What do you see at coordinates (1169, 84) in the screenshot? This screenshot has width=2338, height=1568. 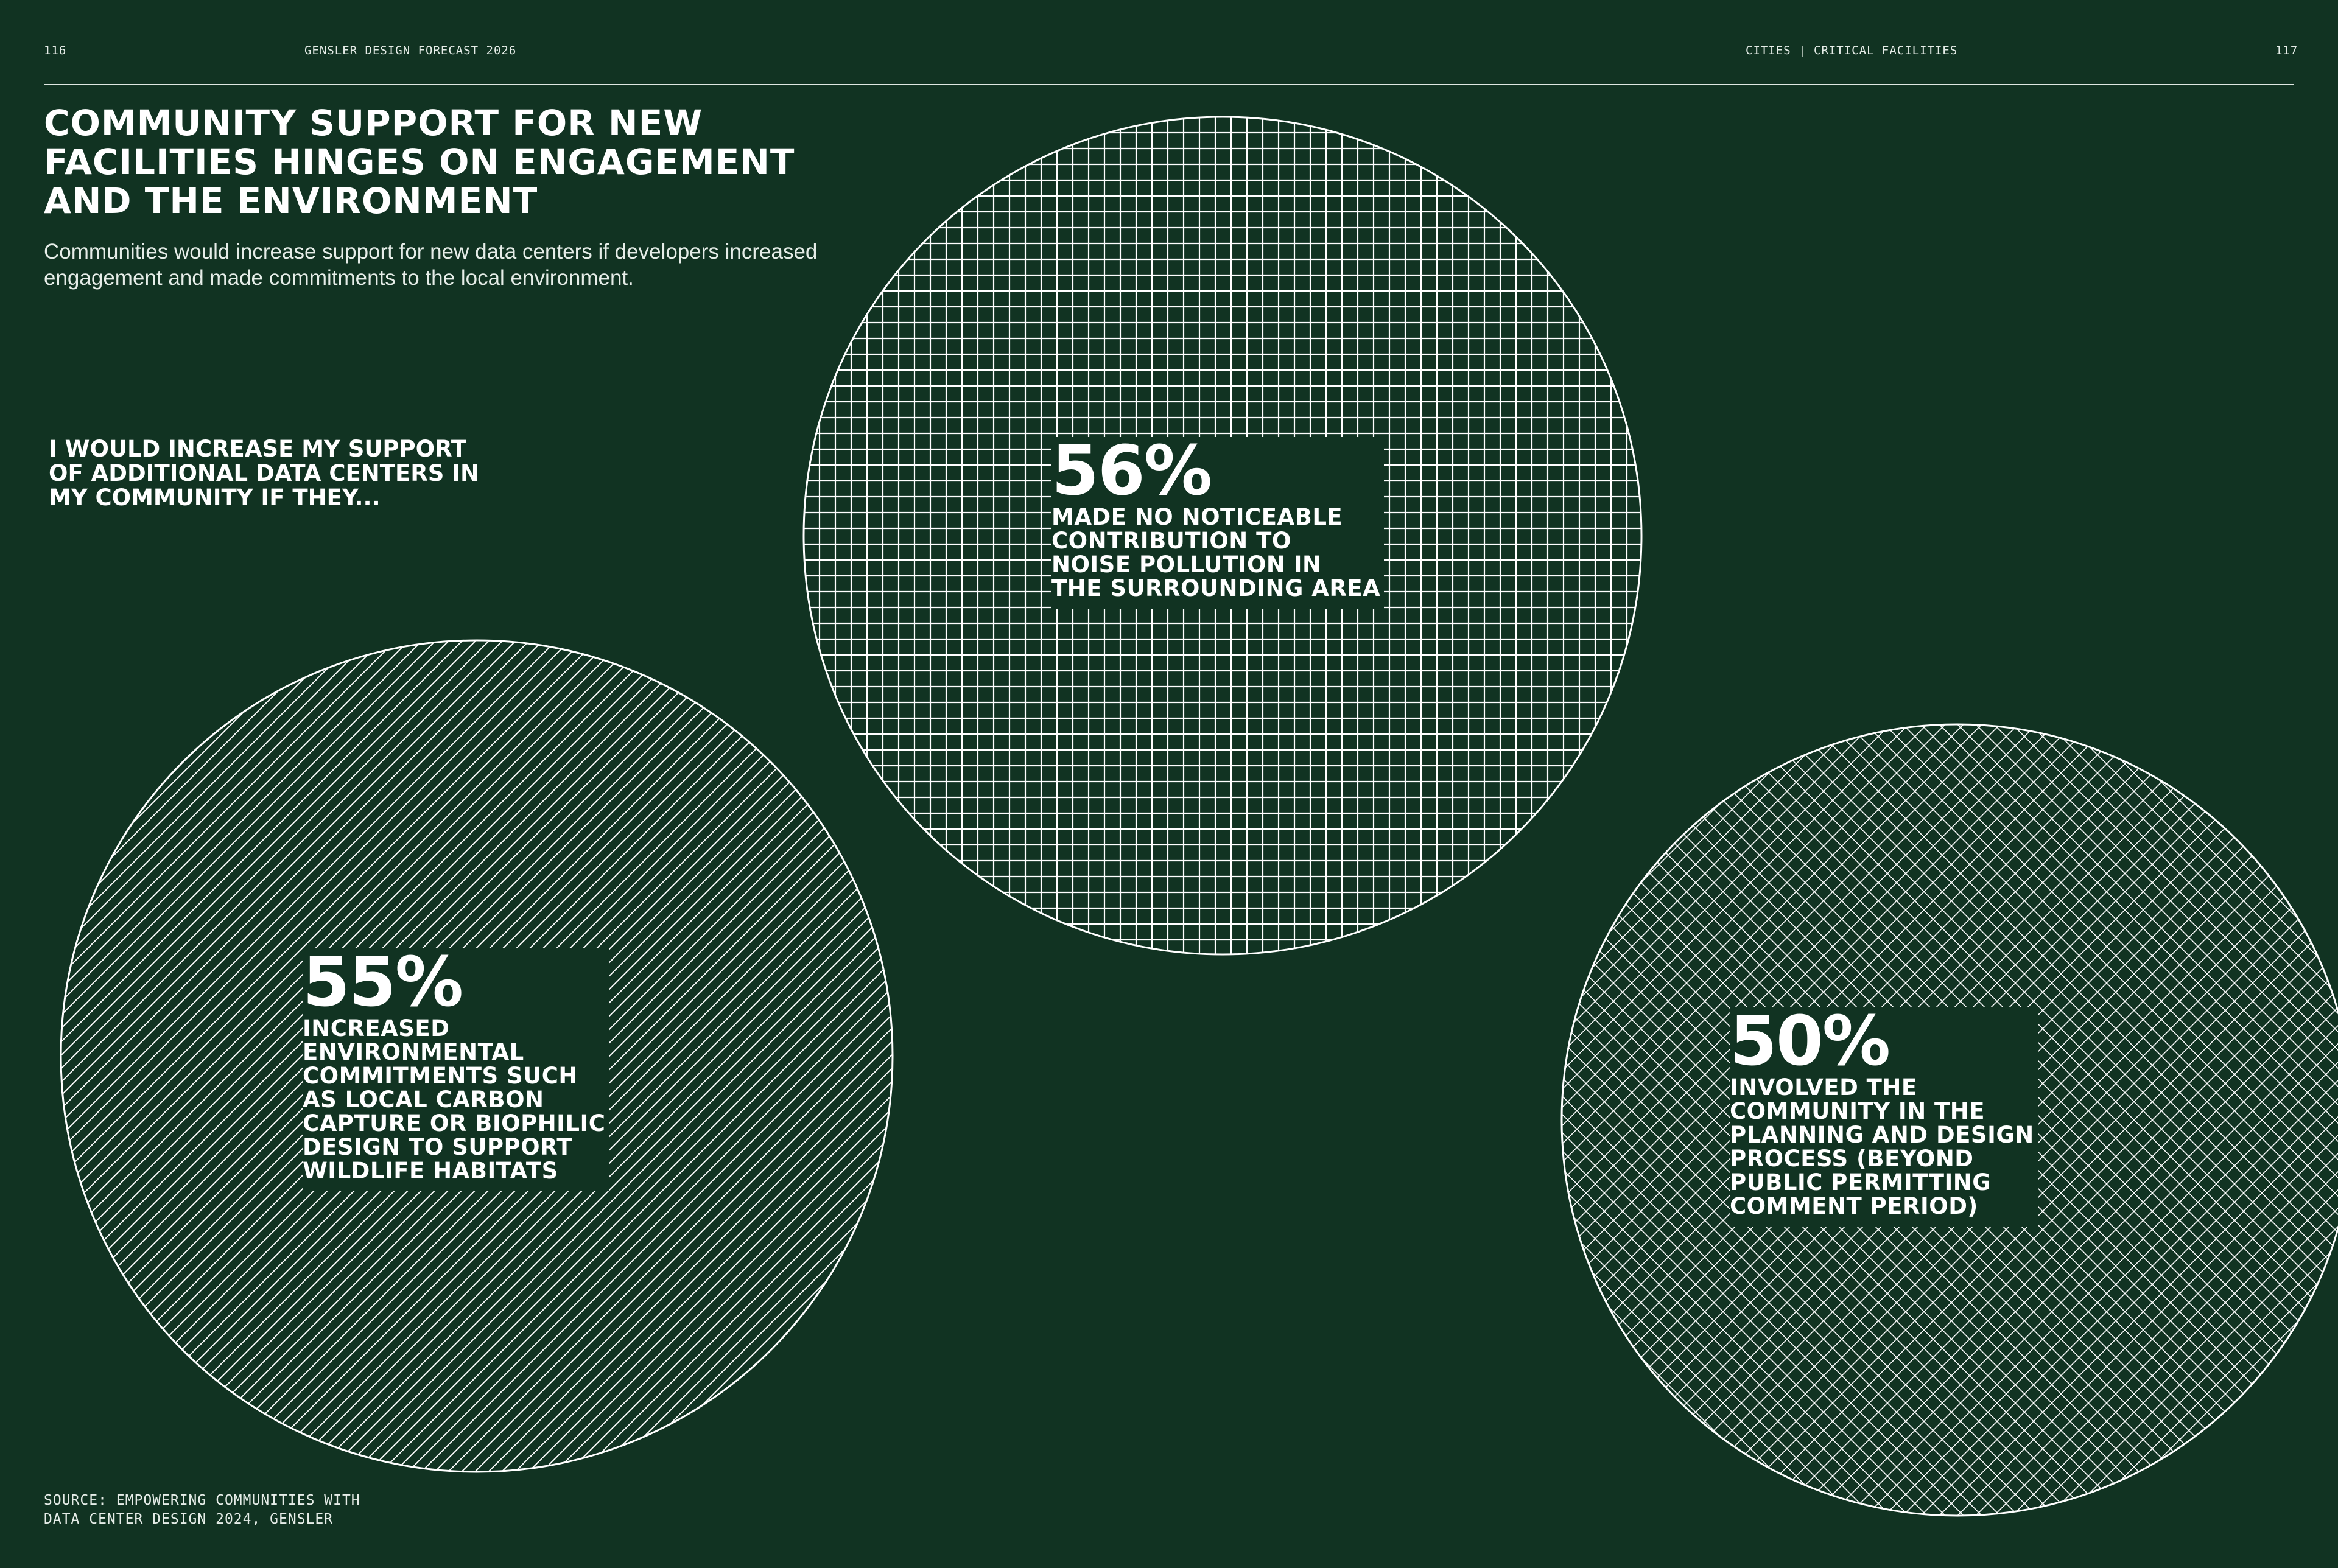 I see `header-rule` at bounding box center [1169, 84].